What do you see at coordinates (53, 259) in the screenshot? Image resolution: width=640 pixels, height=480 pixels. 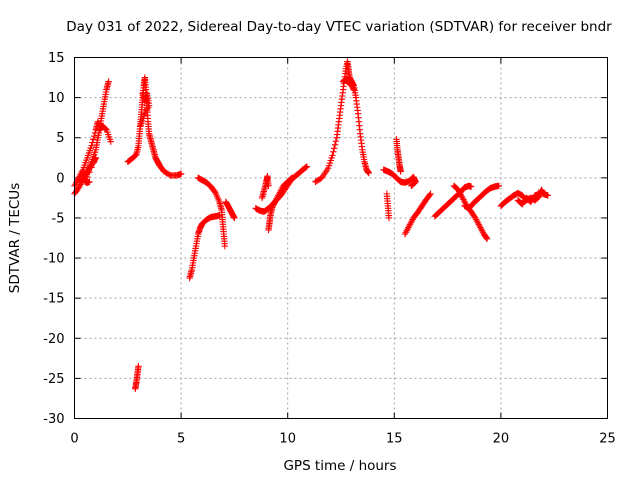 I see `y-tick-label: -10` at bounding box center [53, 259].